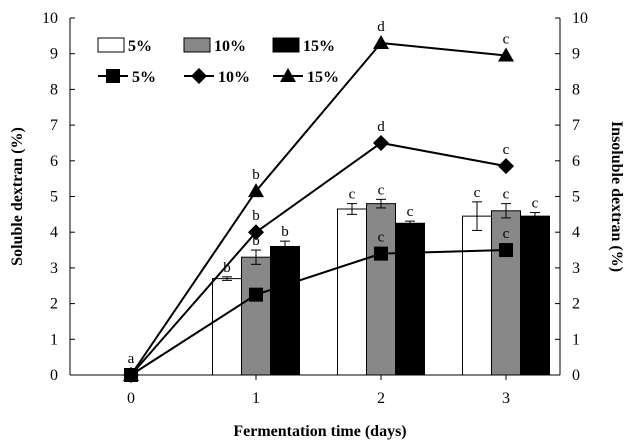 The height and width of the screenshot is (441, 629). What do you see at coordinates (576, 375) in the screenshot?
I see `right-tick-label: 0` at bounding box center [576, 375].